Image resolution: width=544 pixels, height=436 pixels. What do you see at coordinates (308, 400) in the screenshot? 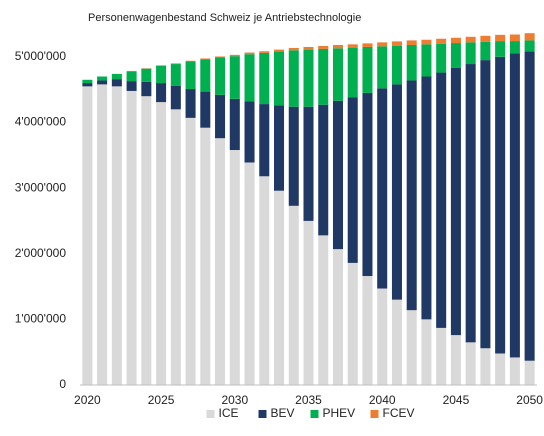
I see `x-tick-label: 2035` at bounding box center [308, 400].